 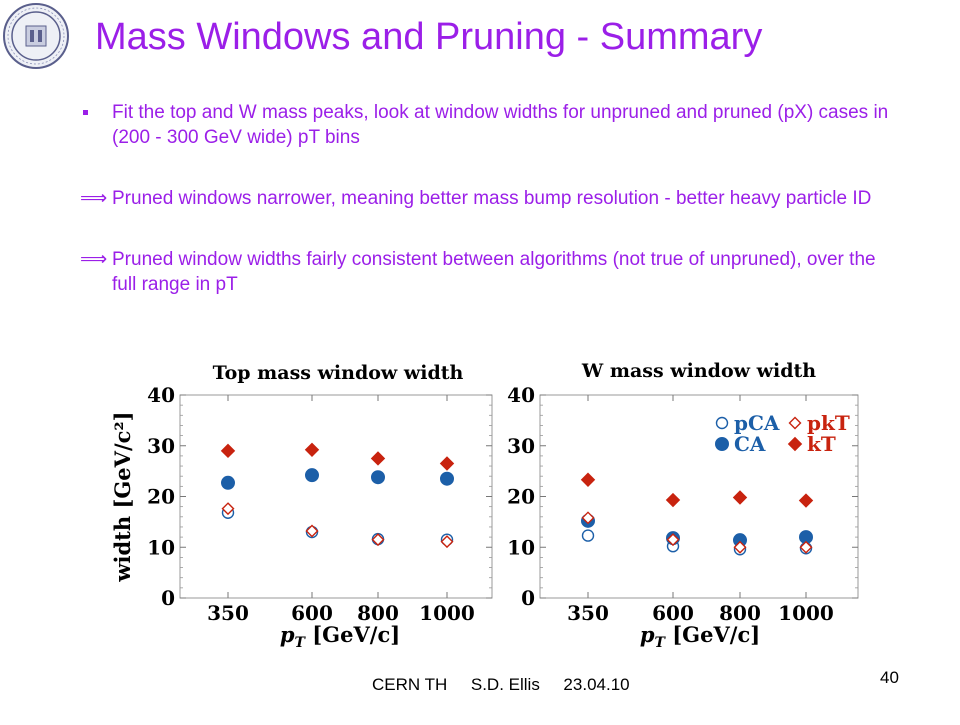 What do you see at coordinates (312, 613) in the screenshot?
I see `x-tick-label: 600` at bounding box center [312, 613].